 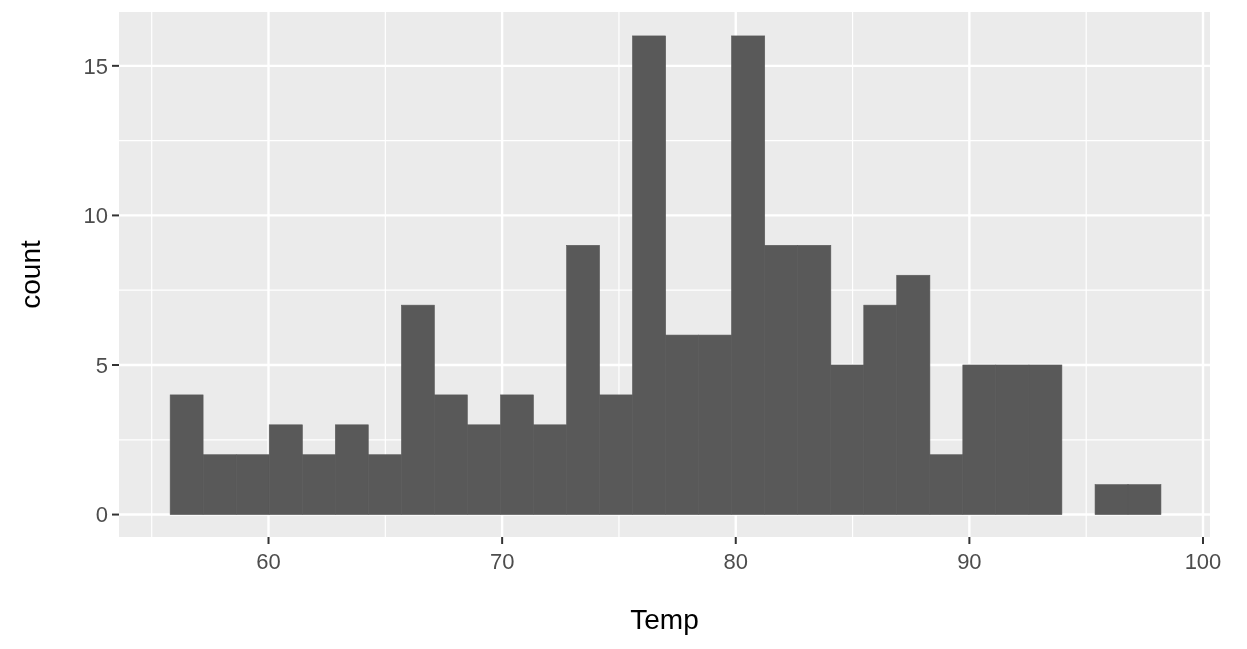 What do you see at coordinates (664, 619) in the screenshot?
I see `x-axis-title: Temp` at bounding box center [664, 619].